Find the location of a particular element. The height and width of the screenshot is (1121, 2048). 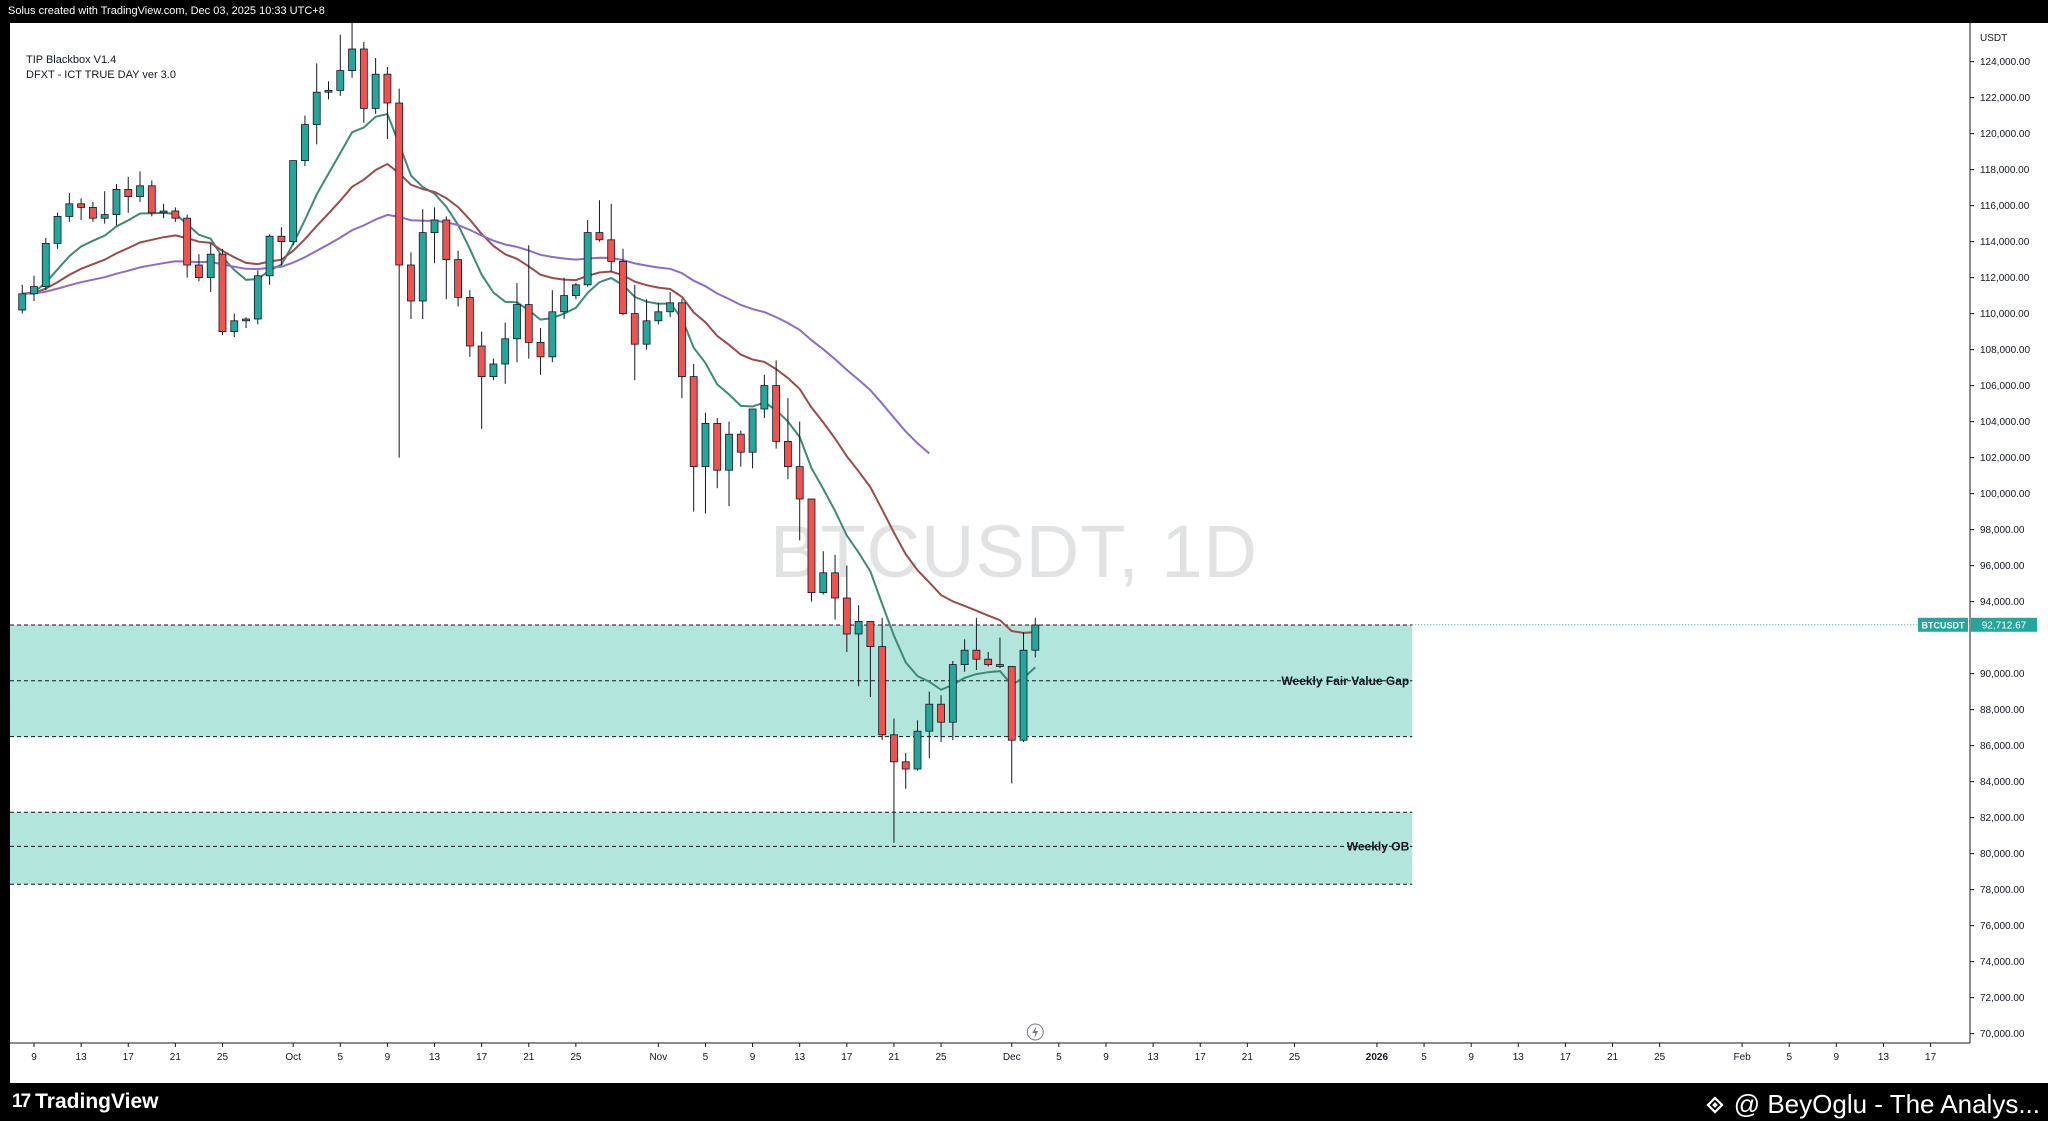

y-tick-label: 102,000.00 is located at coordinates (2005, 458).